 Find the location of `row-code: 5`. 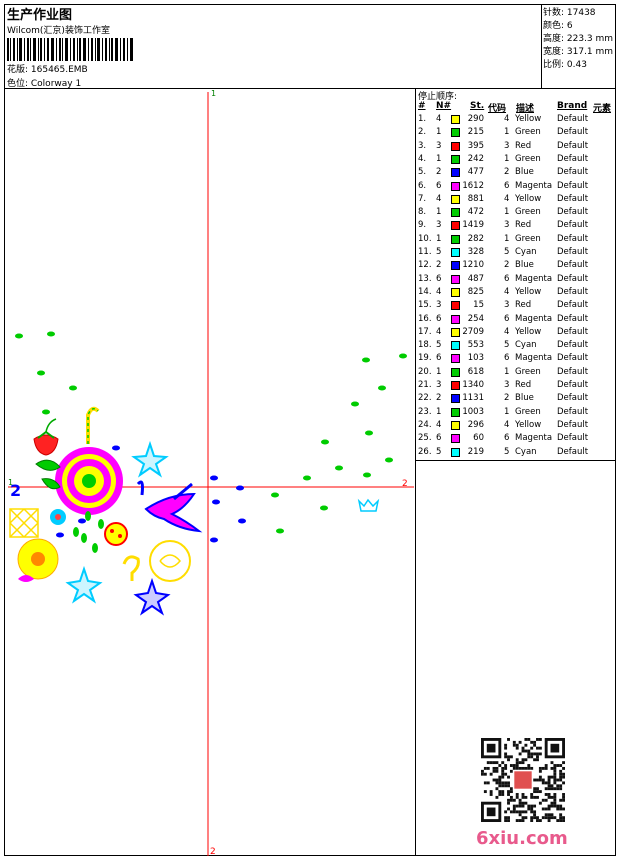

row-code: 5 is located at coordinates (507, 252).